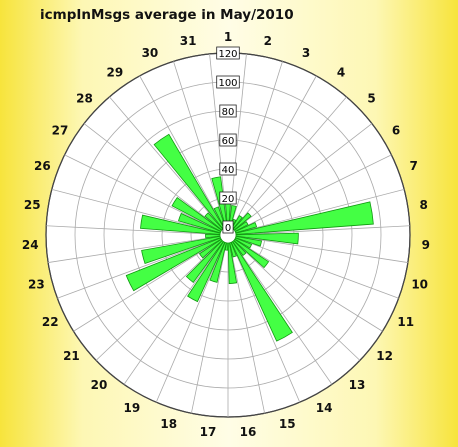  I want to click on category-label: 6, so click(396, 130).